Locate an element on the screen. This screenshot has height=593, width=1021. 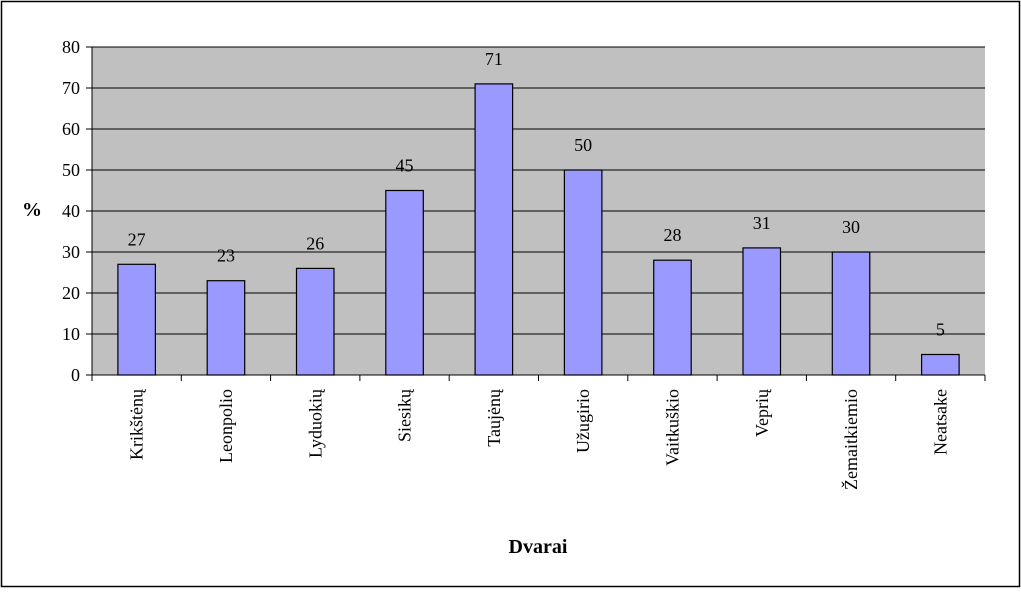
y-axis-label: % is located at coordinates (32, 210).